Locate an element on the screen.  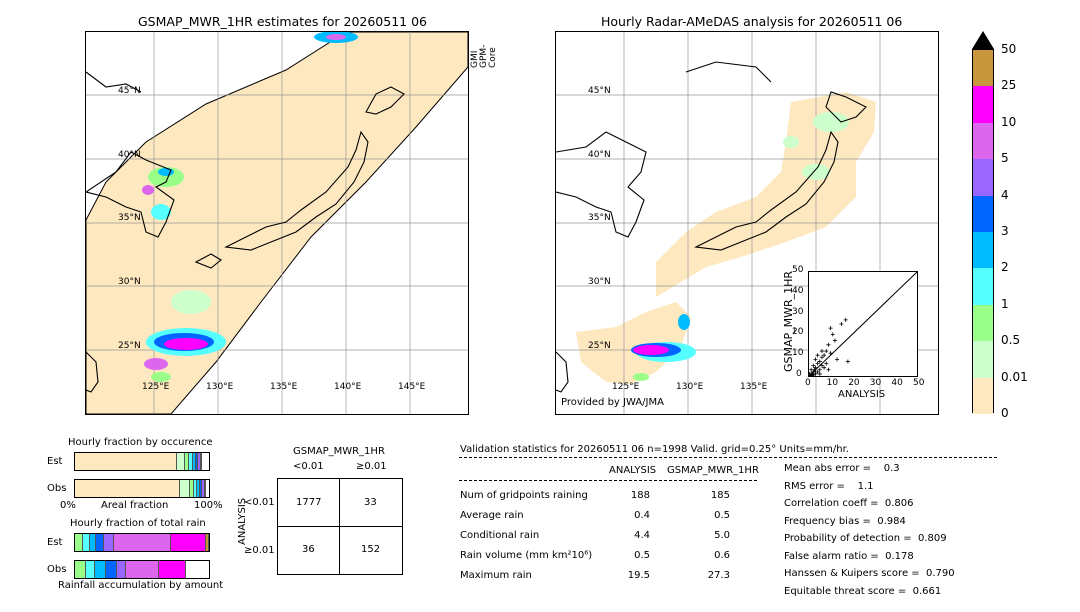
validation-score: Mean abs error = 0.3 is located at coordinates (842, 468).